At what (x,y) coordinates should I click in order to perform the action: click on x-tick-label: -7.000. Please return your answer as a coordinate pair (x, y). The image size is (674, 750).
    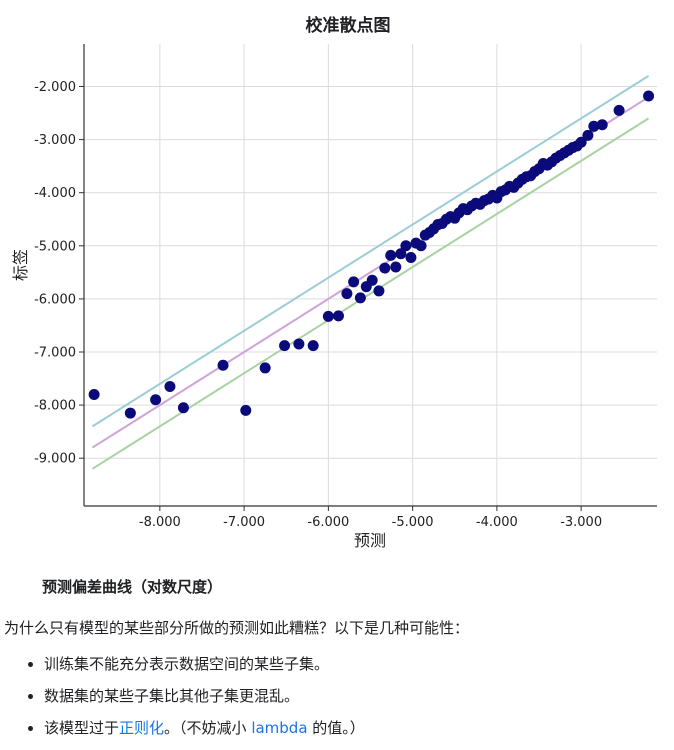
    Looking at the image, I should click on (244, 522).